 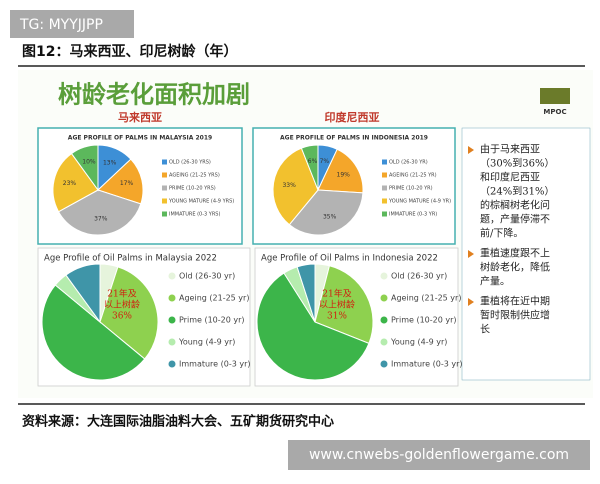 What do you see at coordinates (337, 317) in the screenshot?
I see `annotation: 31%` at bounding box center [337, 317].